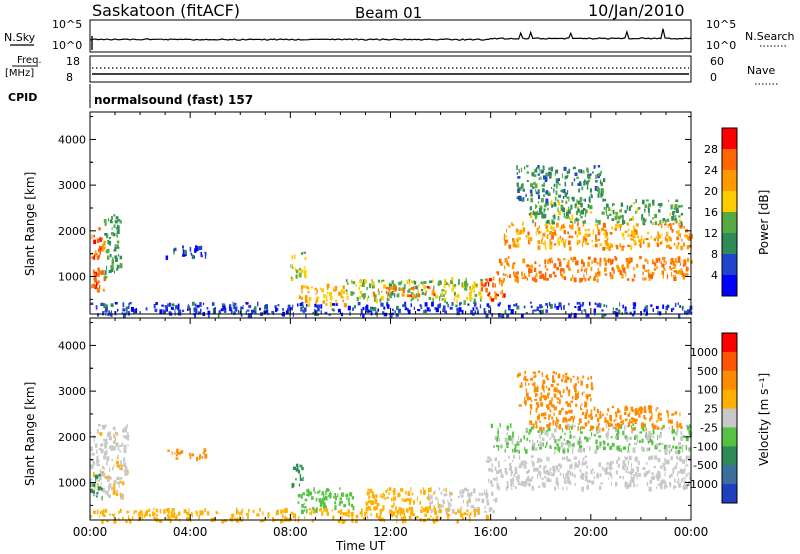  What do you see at coordinates (390, 39) in the screenshot?
I see `nsky-trace` at bounding box center [390, 39].